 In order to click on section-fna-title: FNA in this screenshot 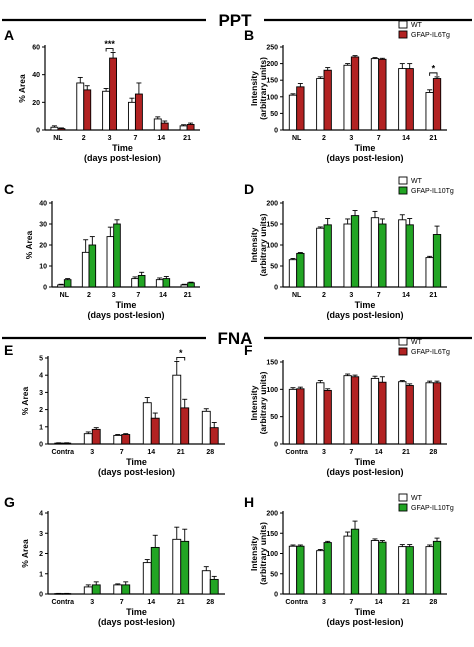, I will do `click(235, 338)`.